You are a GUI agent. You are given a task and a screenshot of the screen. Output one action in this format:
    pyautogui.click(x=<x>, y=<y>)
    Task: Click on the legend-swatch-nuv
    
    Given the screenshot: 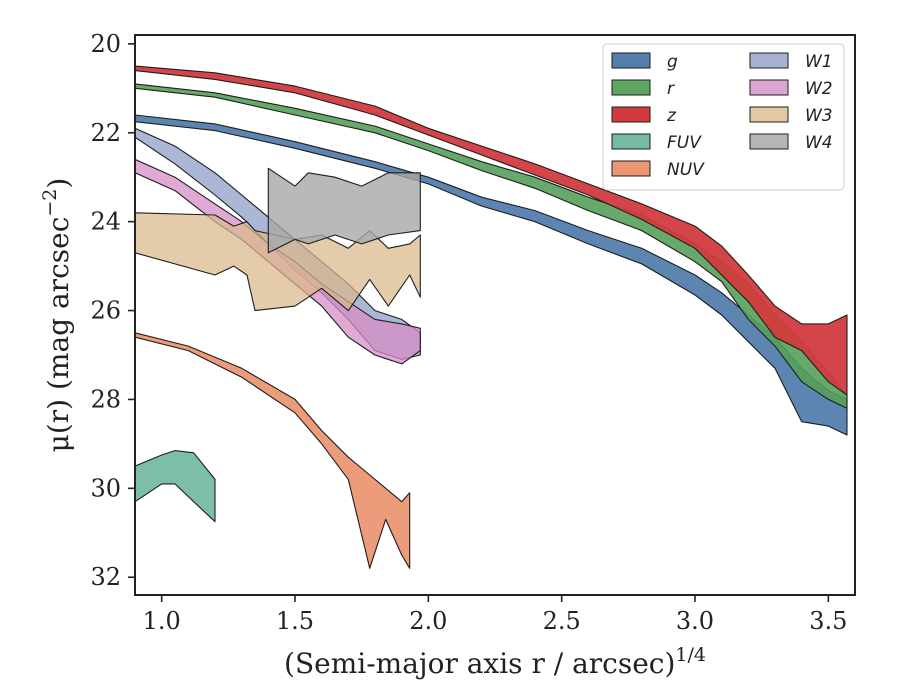 What is the action you would take?
    pyautogui.click(x=631, y=168)
    